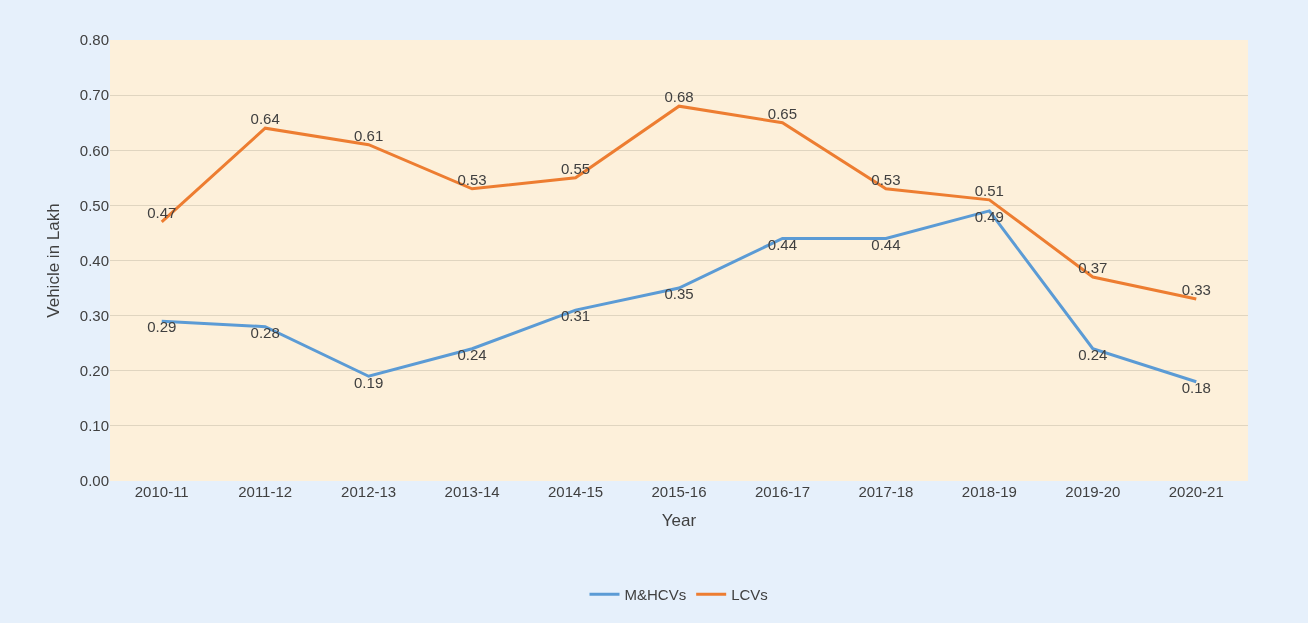 This screenshot has height=623, width=1308. Describe the element at coordinates (655, 595) in the screenshot. I see `legend-label: M&HCVs` at that location.